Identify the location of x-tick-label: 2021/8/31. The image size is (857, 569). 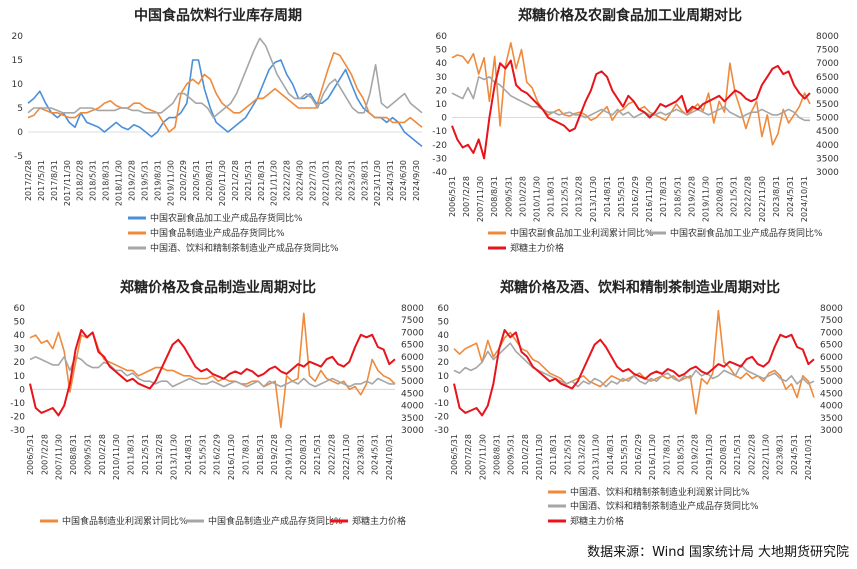
(261, 180).